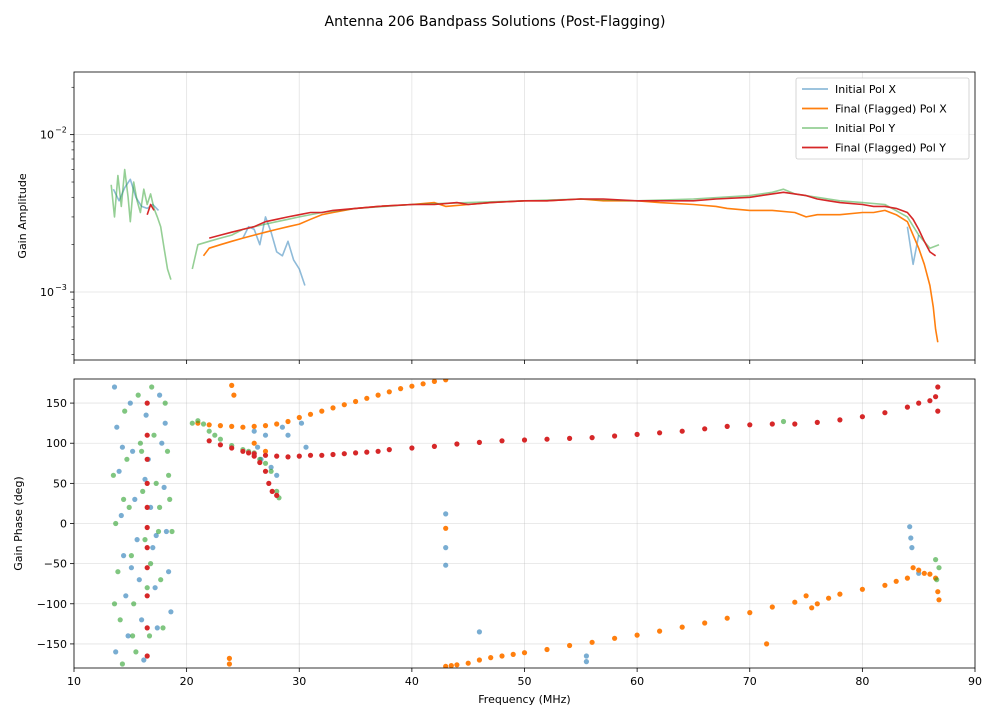 The image size is (990, 720). What do you see at coordinates (18, 523) in the screenshot?
I see `phase-y-axis-label: Gain Phase (deg)` at bounding box center [18, 523].